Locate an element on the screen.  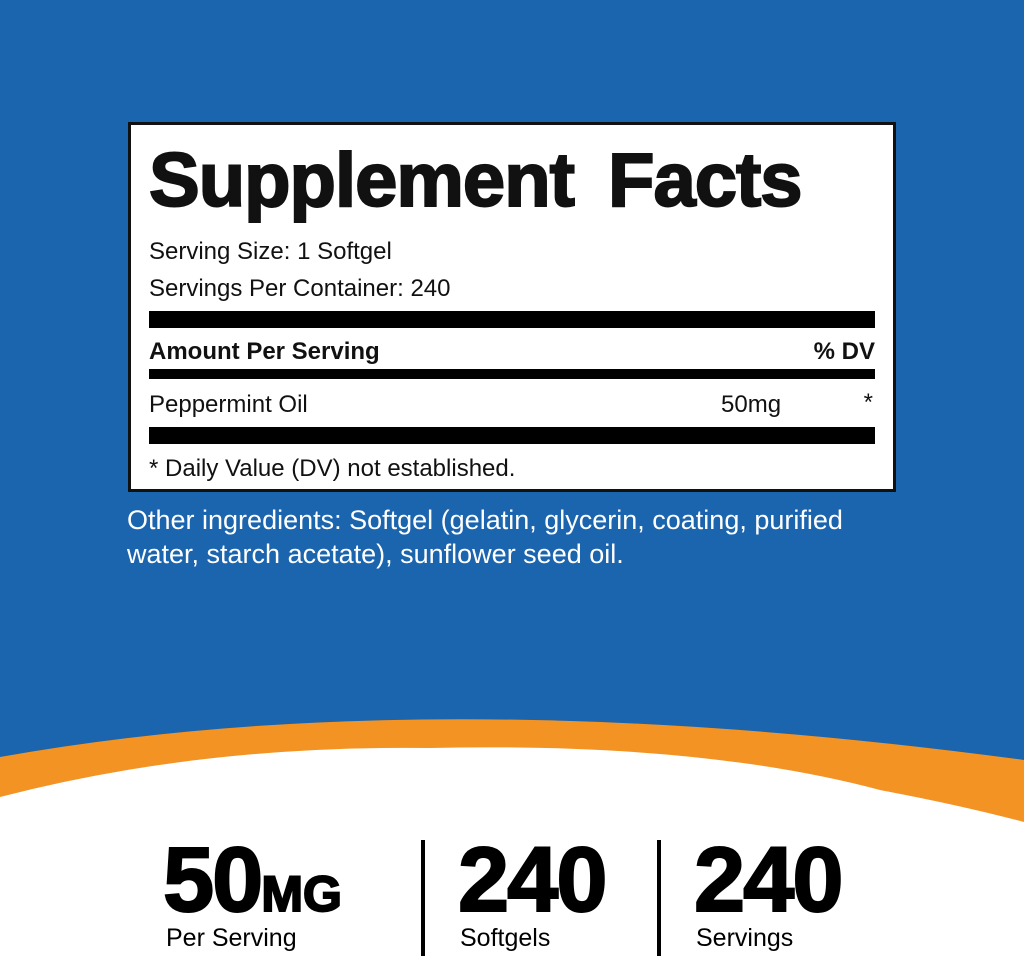
facts-title: Supplement Facts is located at coordinates (476, 180).